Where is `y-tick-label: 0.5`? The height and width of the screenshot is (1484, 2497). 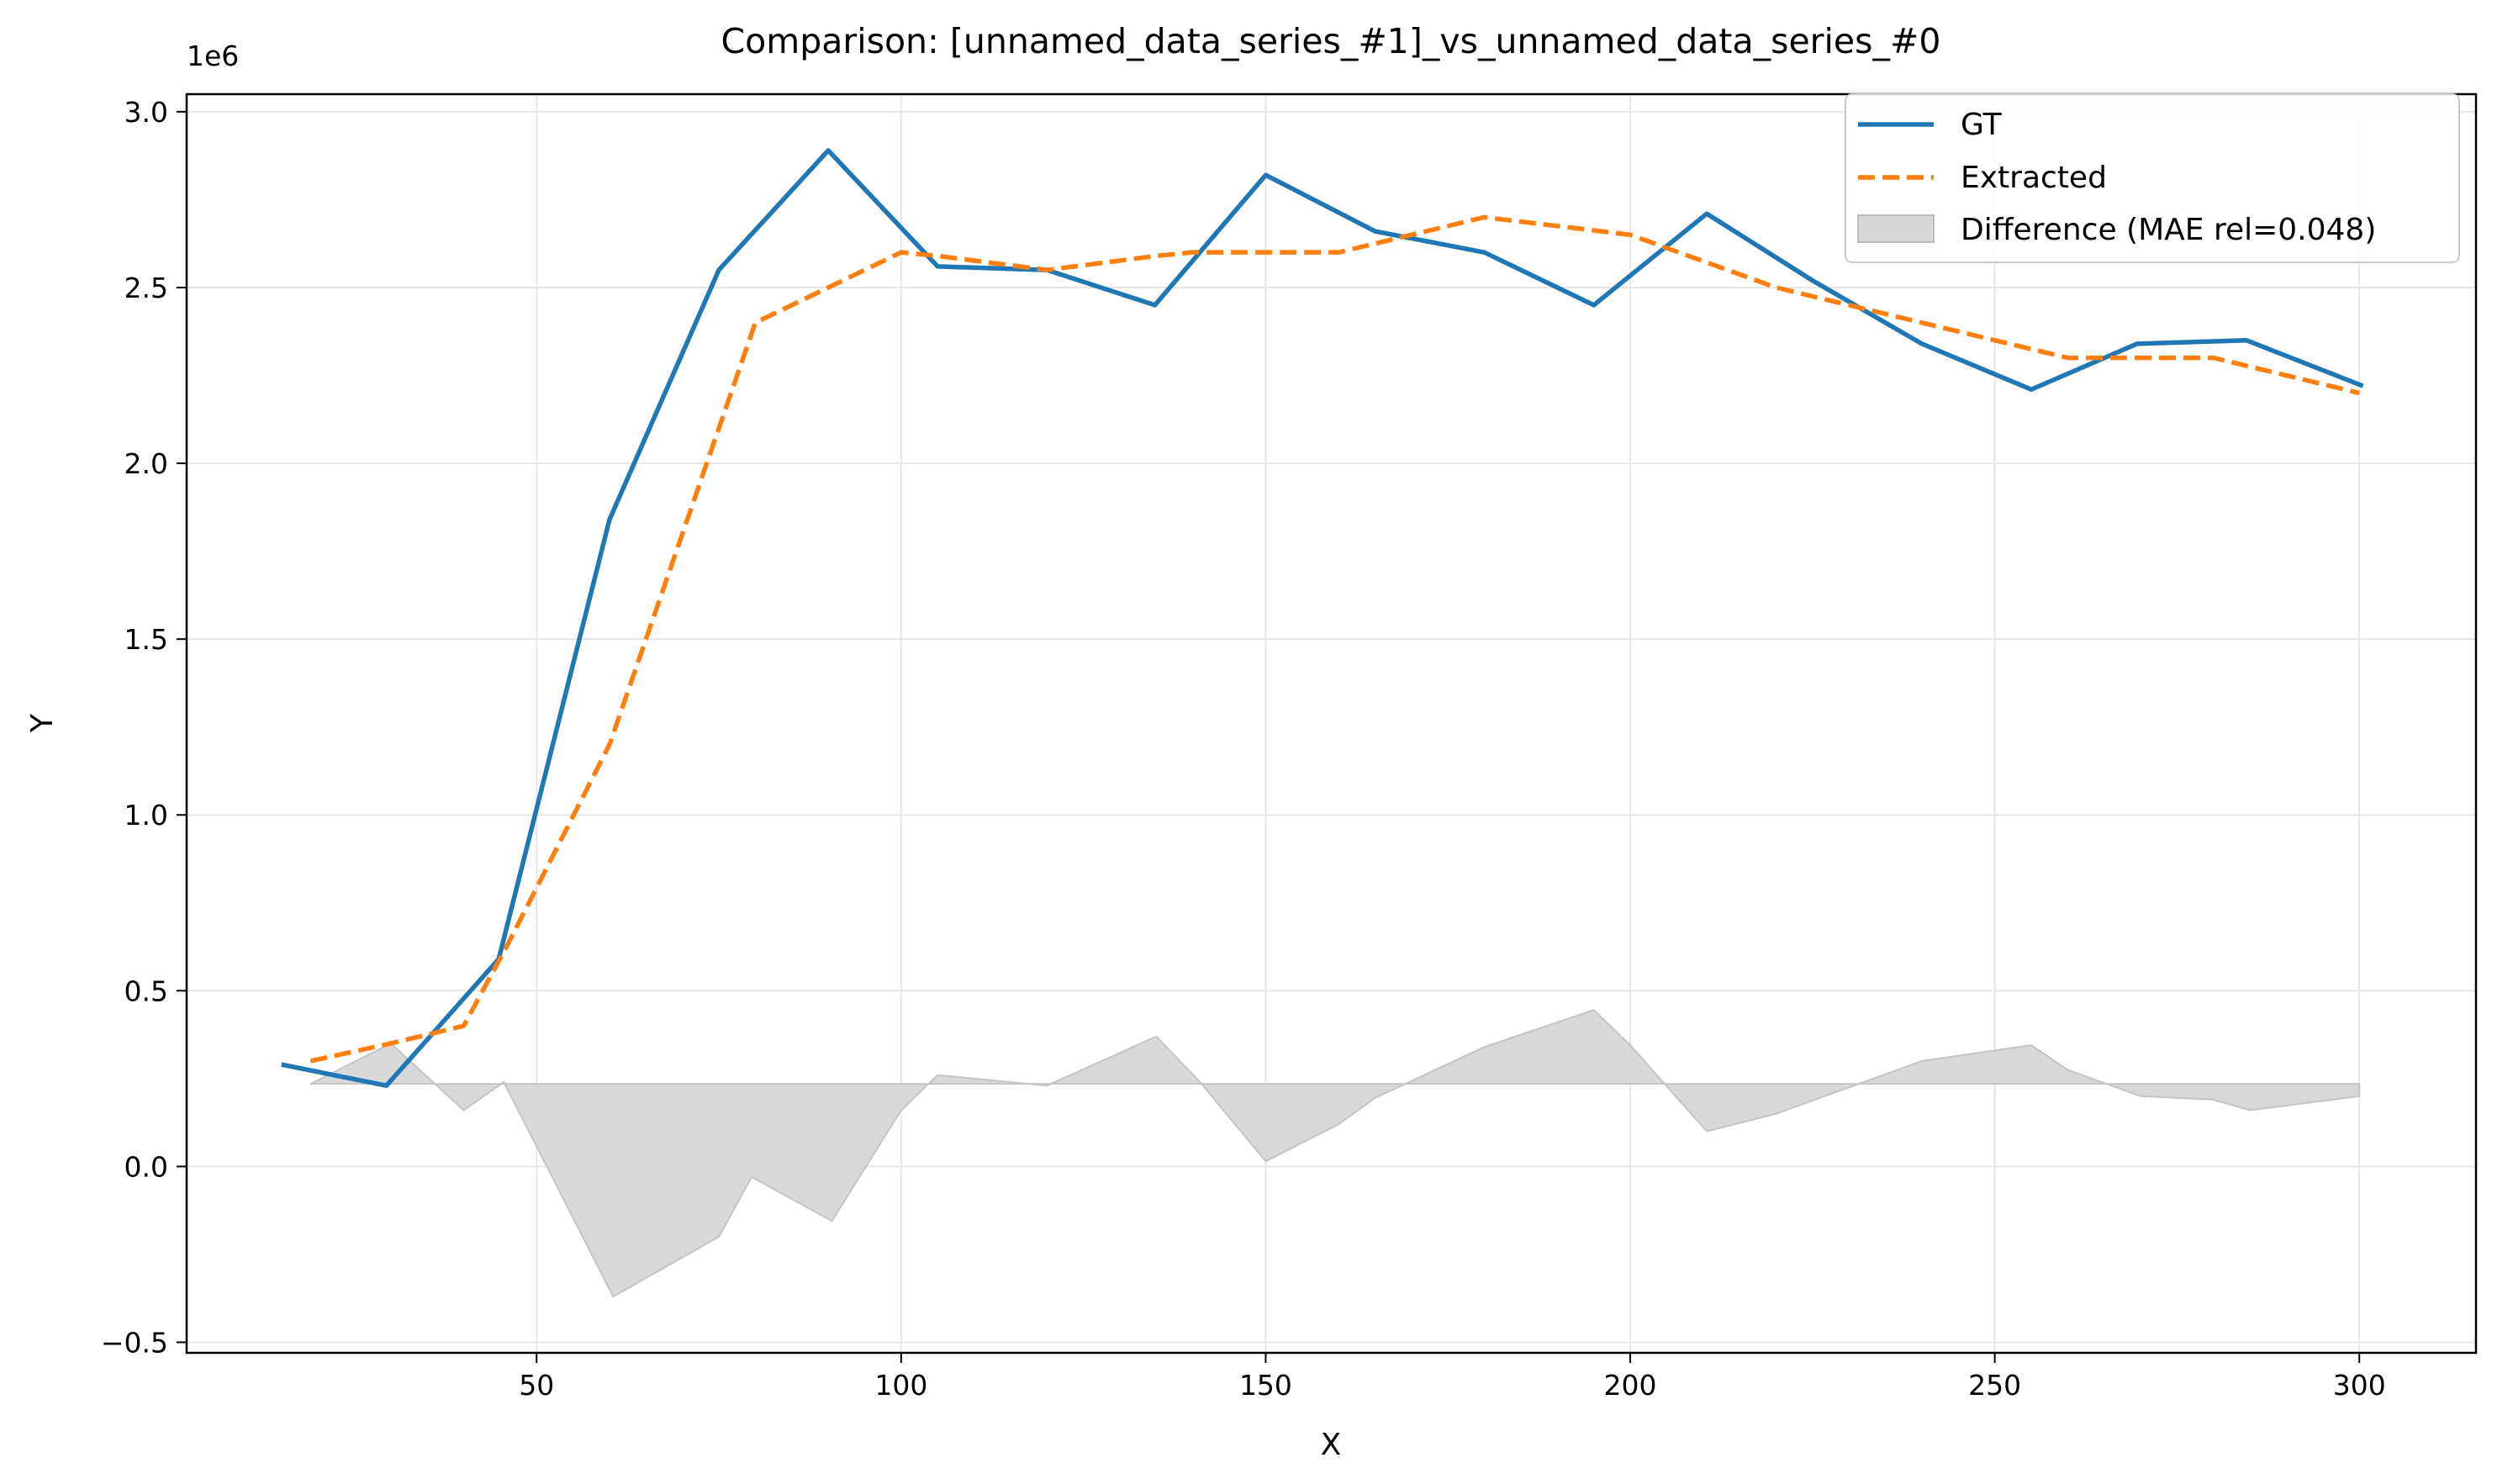
y-tick-label: 0.5 is located at coordinates (146, 990).